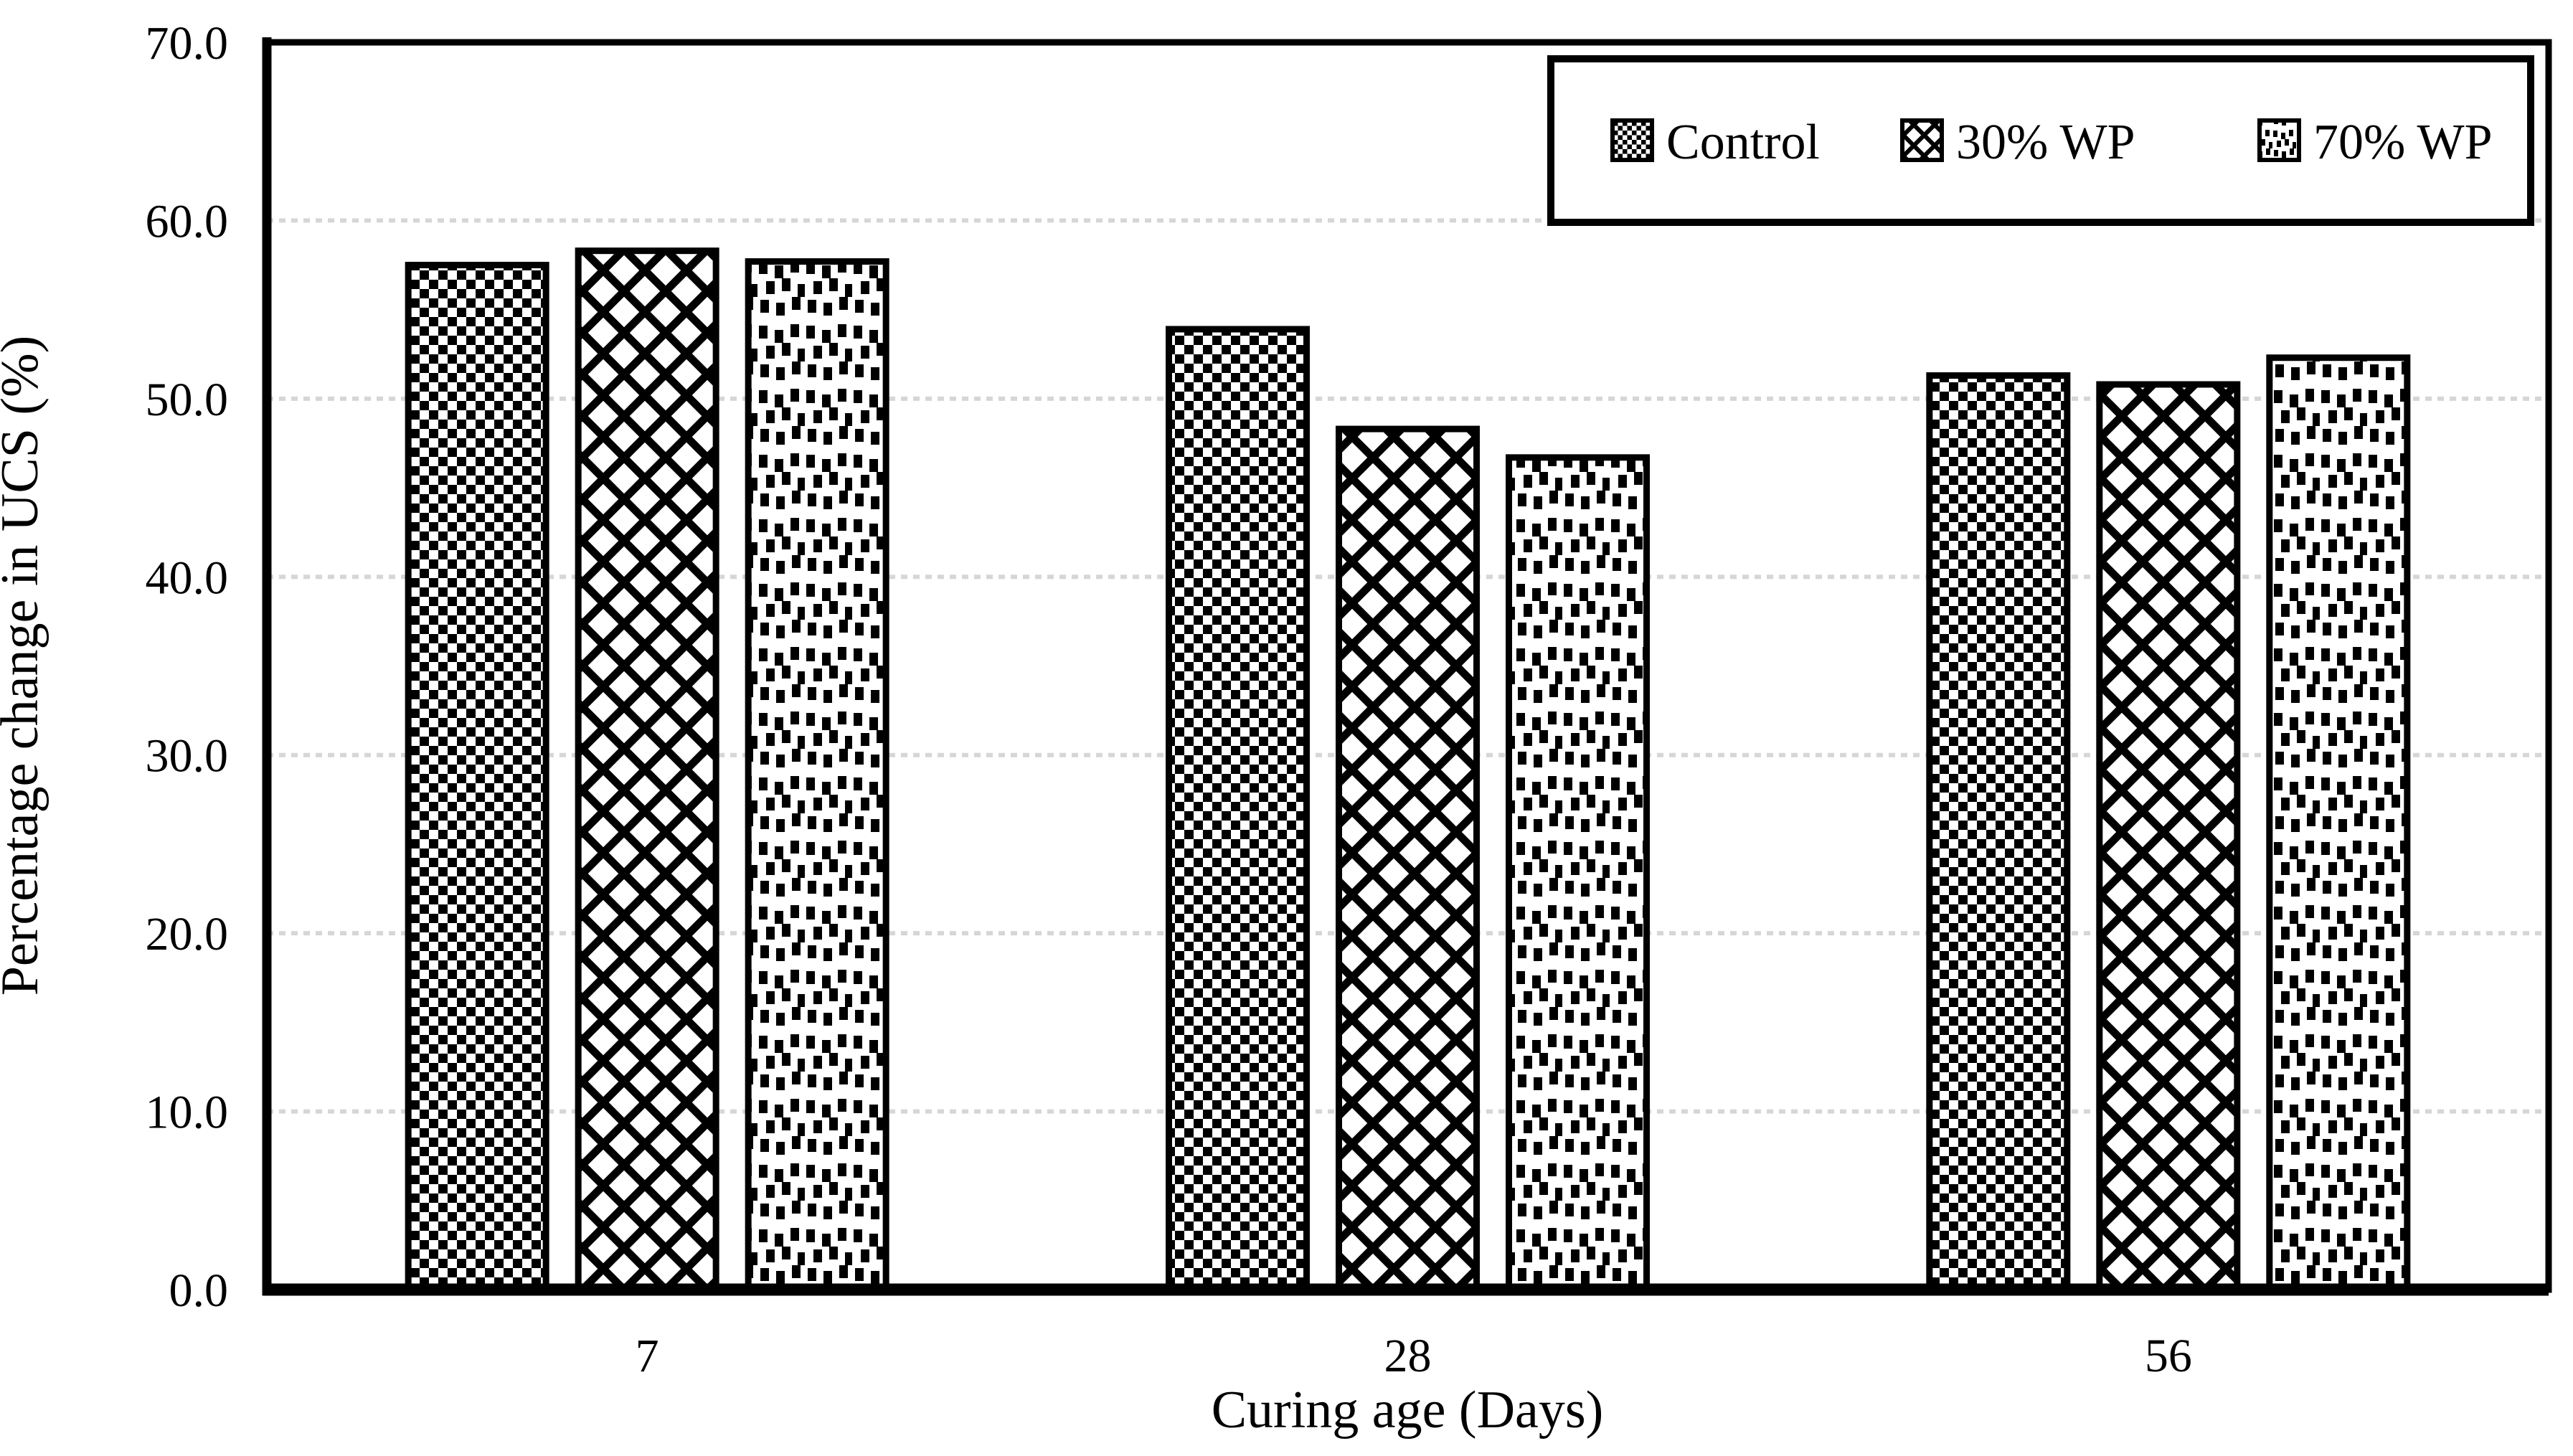  I want to click on legend-label: 30% WP, so click(2046, 142).